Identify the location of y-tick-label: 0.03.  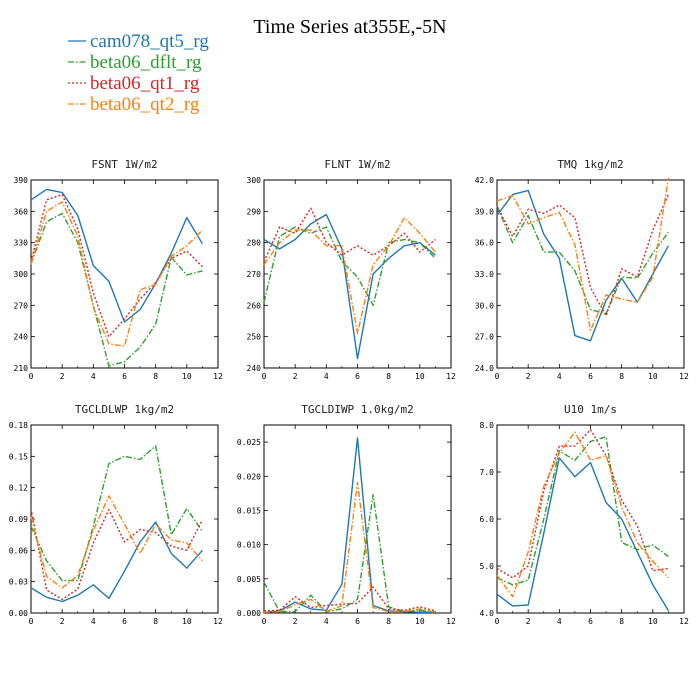
(18, 582).